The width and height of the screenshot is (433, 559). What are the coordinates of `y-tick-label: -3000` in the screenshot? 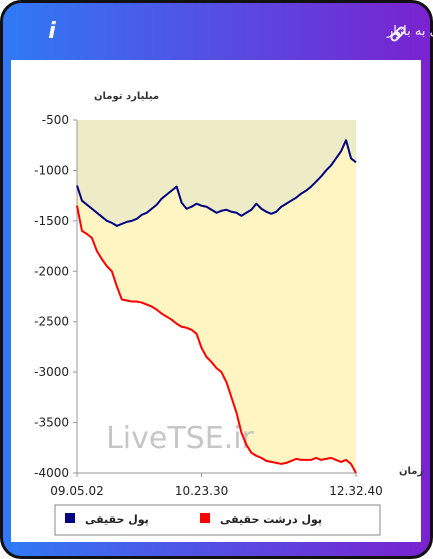 It's located at (51, 372).